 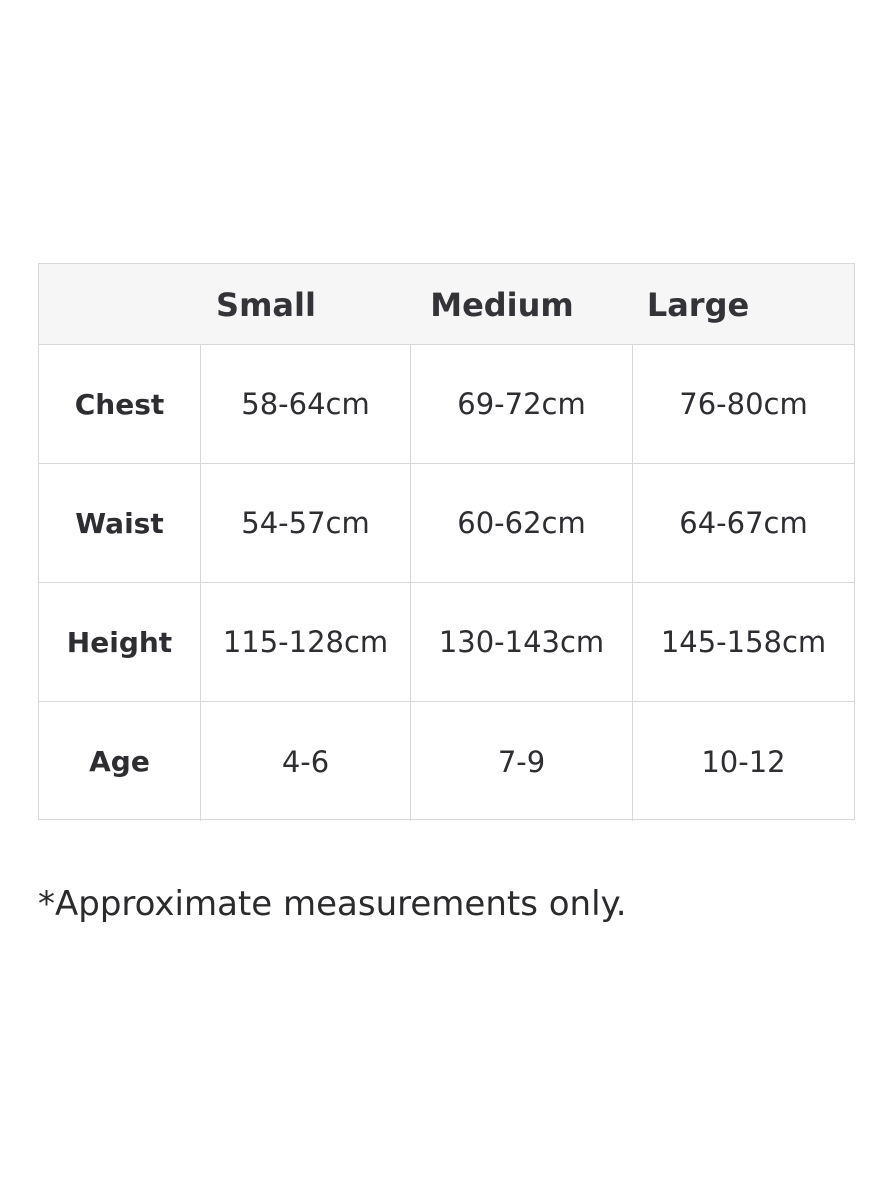 What do you see at coordinates (743, 404) in the screenshot?
I see `table-cell: 76-80cm` at bounding box center [743, 404].